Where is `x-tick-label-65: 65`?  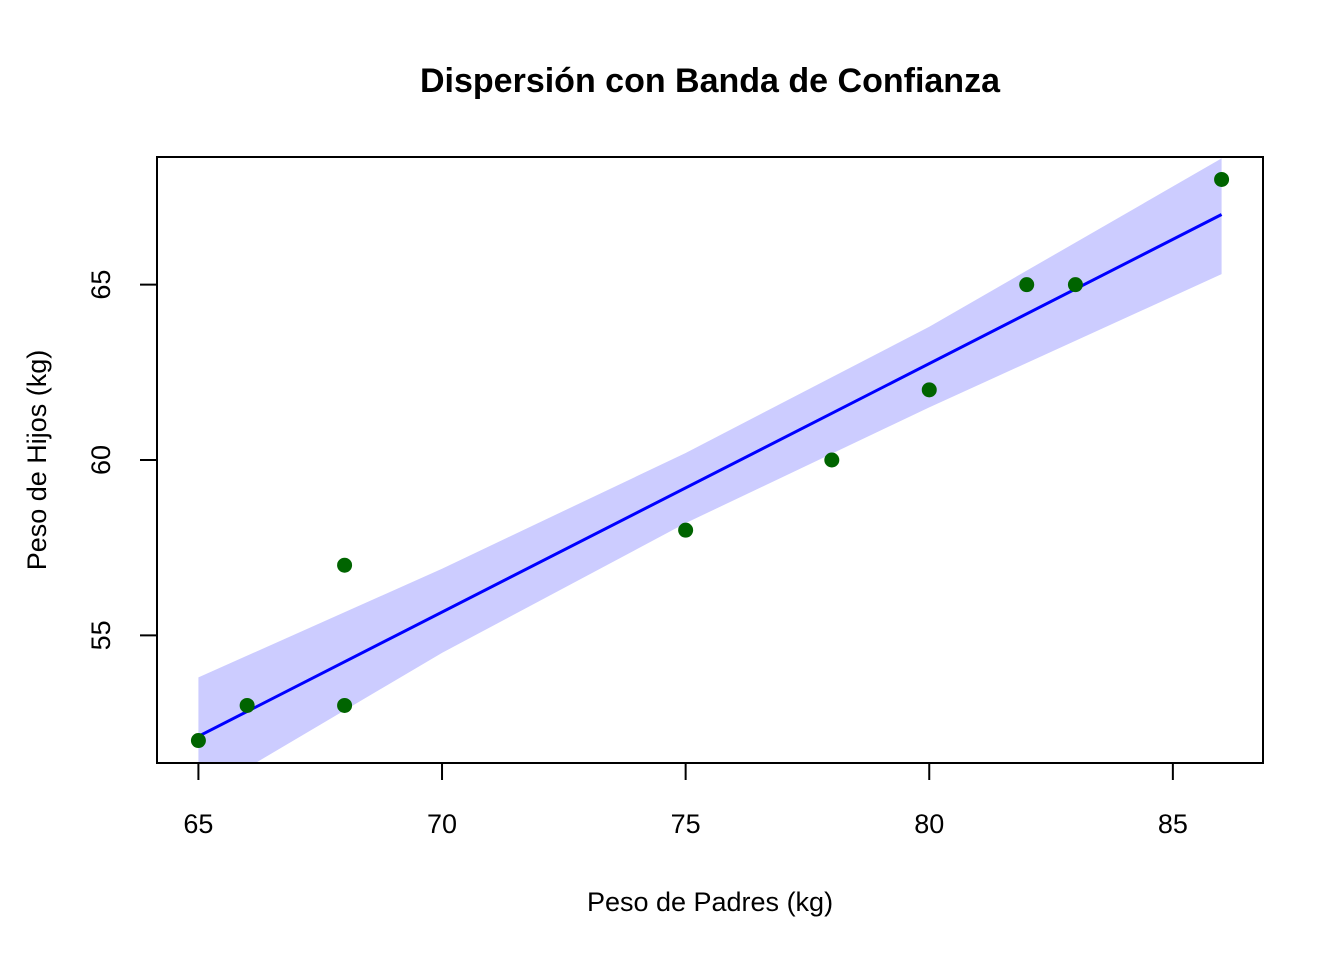
x-tick-label-65: 65 is located at coordinates (198, 824).